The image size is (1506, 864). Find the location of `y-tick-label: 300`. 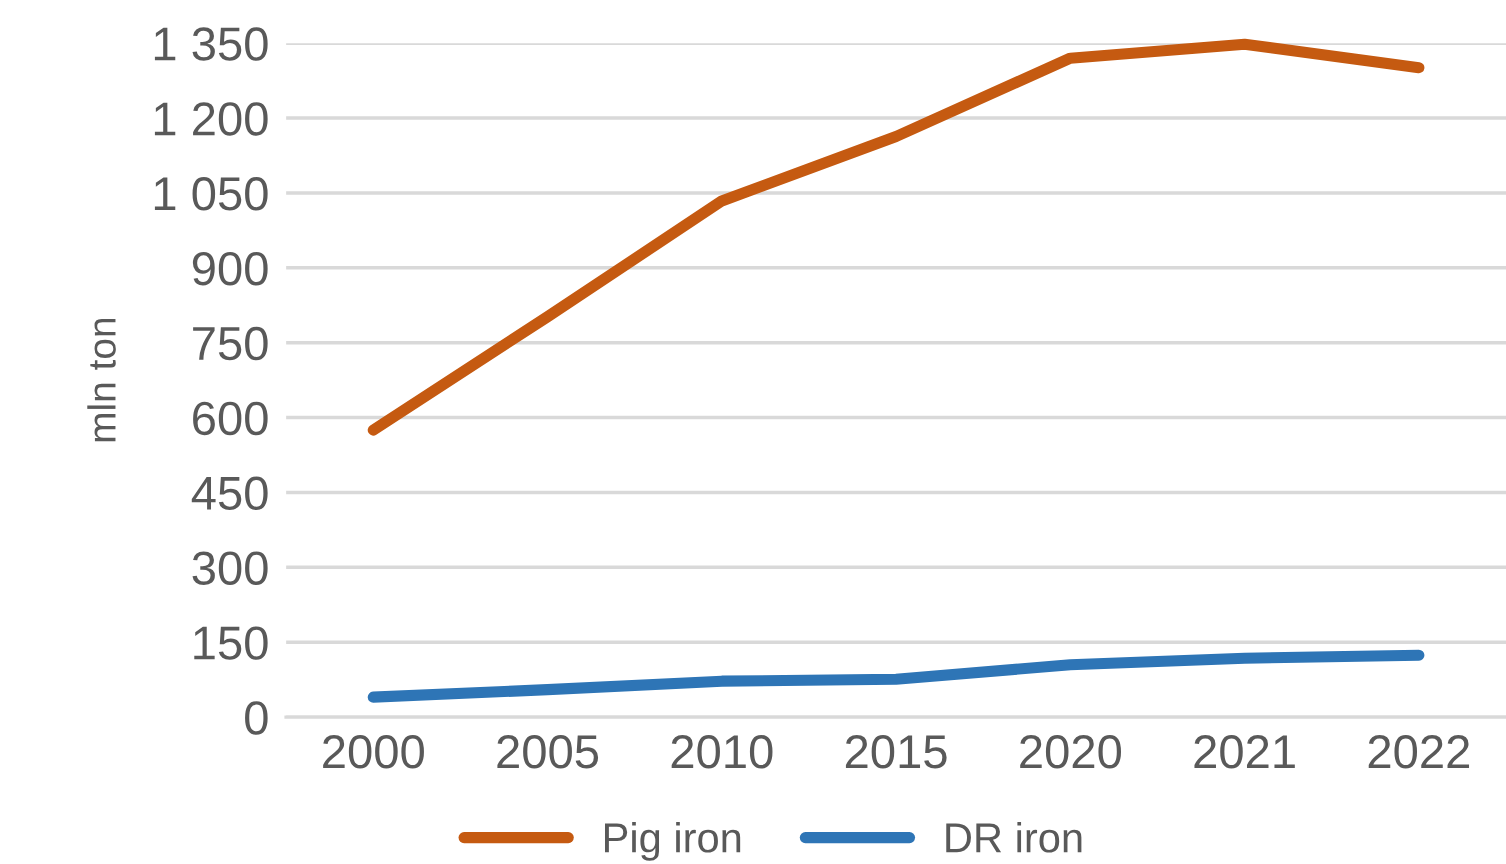

y-tick-label: 300 is located at coordinates (230, 568).